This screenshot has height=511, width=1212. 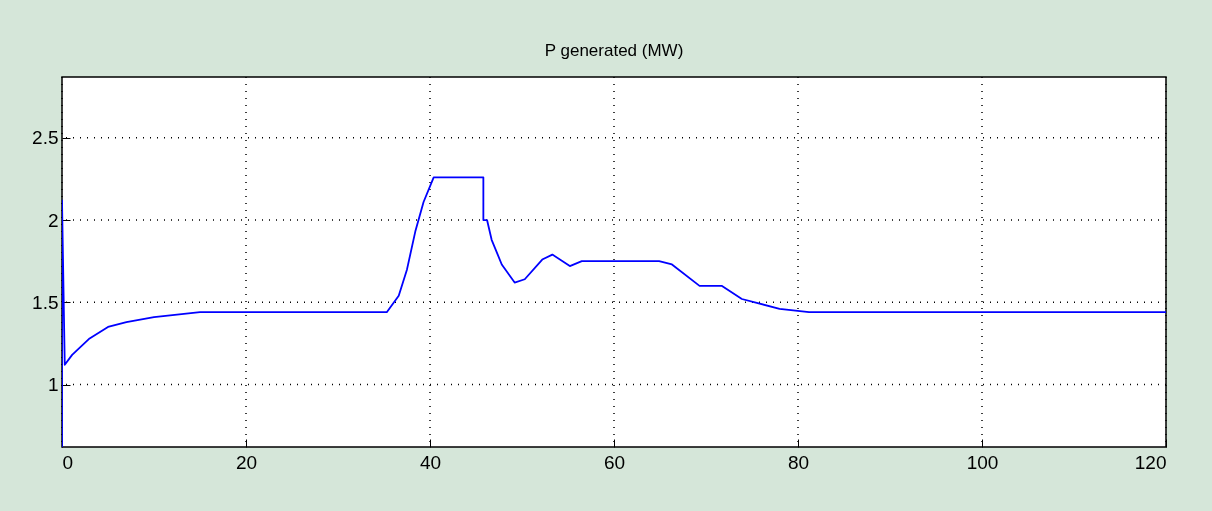 What do you see at coordinates (45, 138) in the screenshot?
I see `y-tick-label: 2.5` at bounding box center [45, 138].